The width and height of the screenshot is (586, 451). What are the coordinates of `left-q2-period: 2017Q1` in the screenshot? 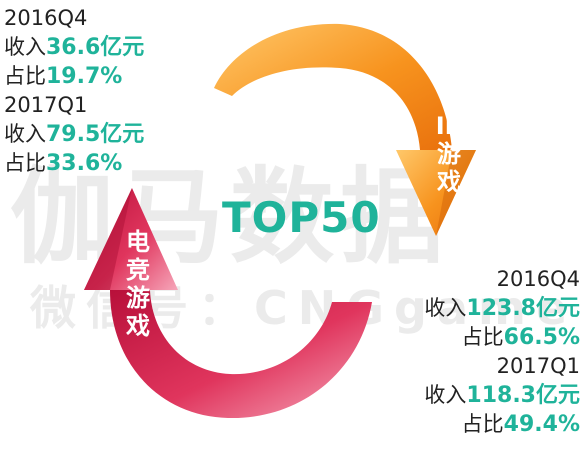 It's located at (46, 105).